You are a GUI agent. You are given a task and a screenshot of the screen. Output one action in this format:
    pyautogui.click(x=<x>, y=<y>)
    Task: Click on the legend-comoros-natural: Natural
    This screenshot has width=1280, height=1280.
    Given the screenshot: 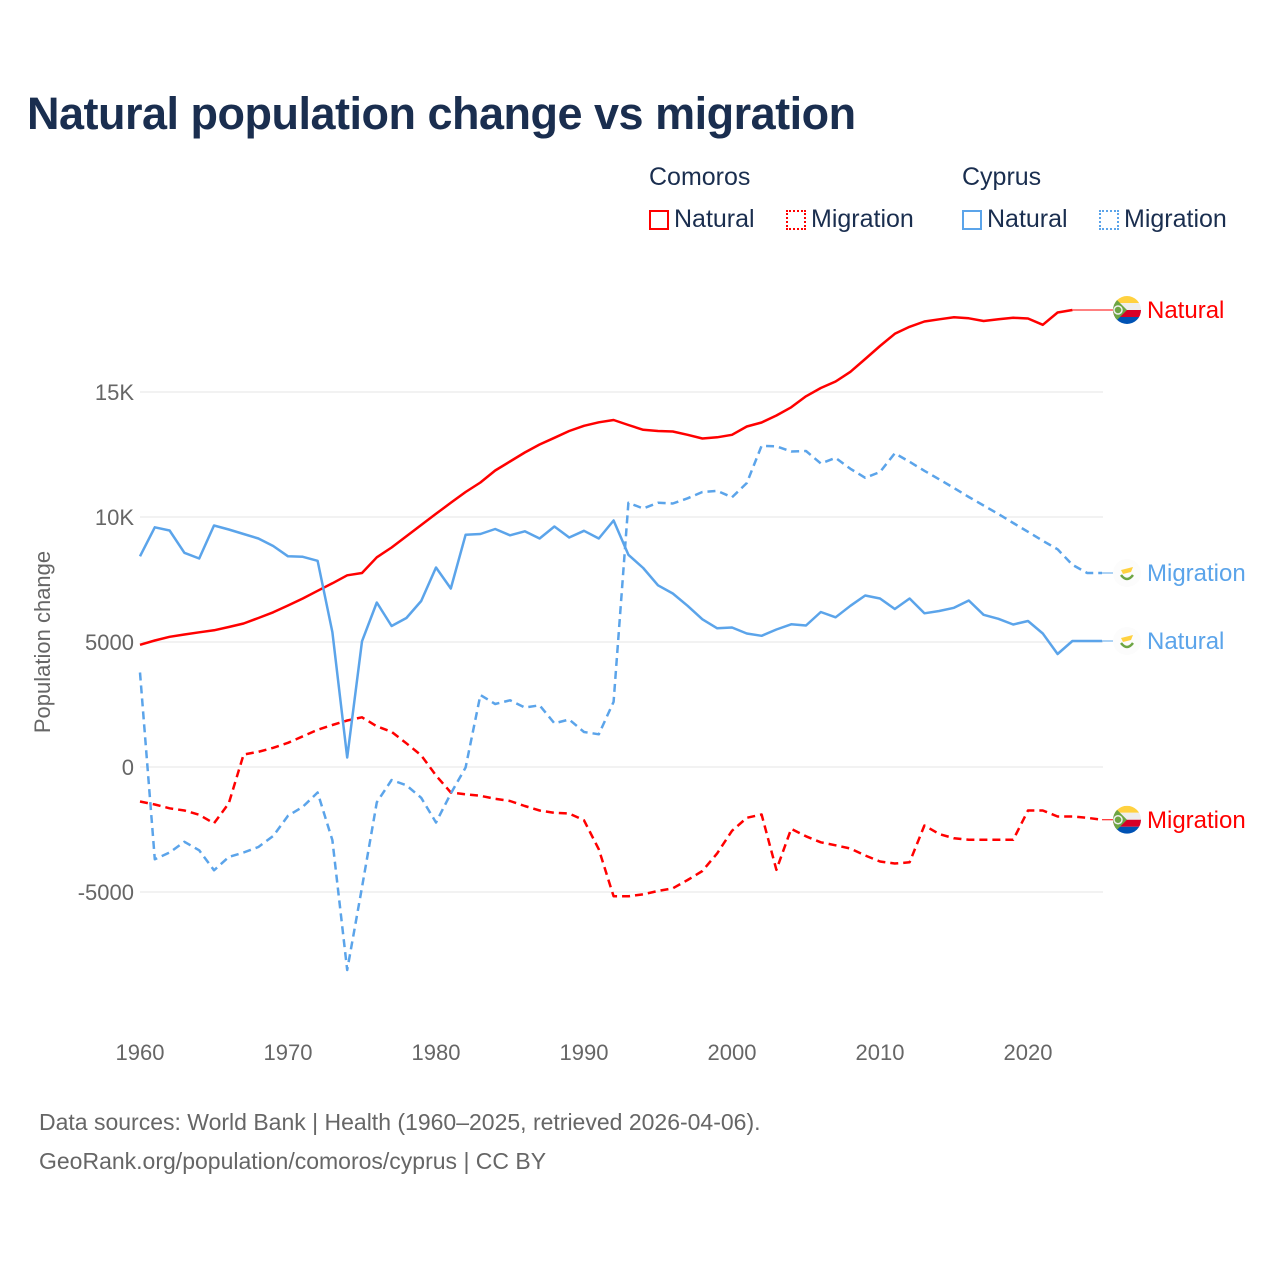 What is the action you would take?
    pyautogui.click(x=702, y=219)
    